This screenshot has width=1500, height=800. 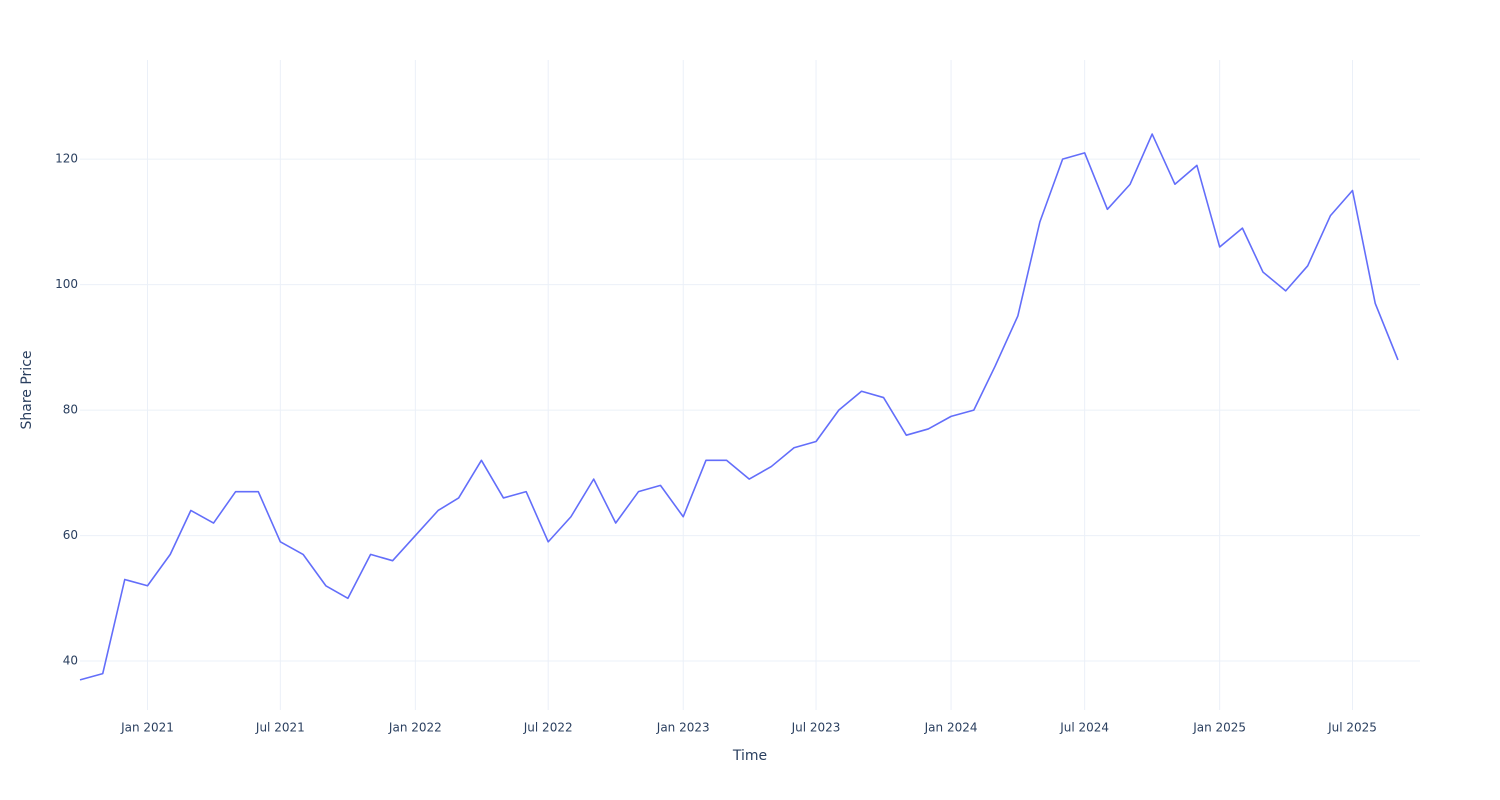 What do you see at coordinates (147, 728) in the screenshot?
I see `x-tick-label: Jan 2021` at bounding box center [147, 728].